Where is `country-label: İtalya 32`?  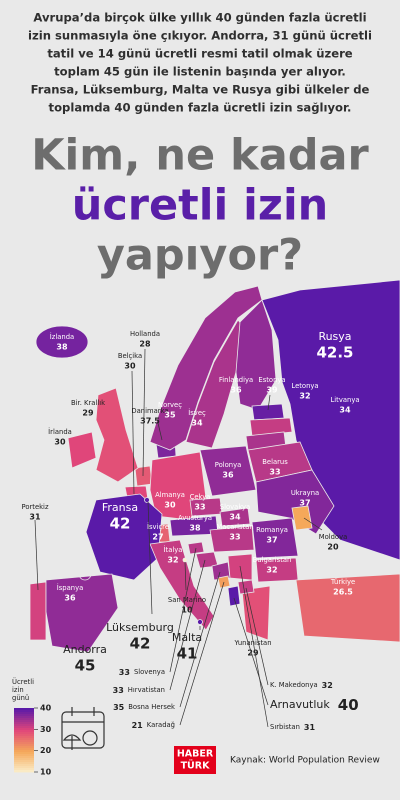
country-label: İtalya 32 is located at coordinates (173, 555).